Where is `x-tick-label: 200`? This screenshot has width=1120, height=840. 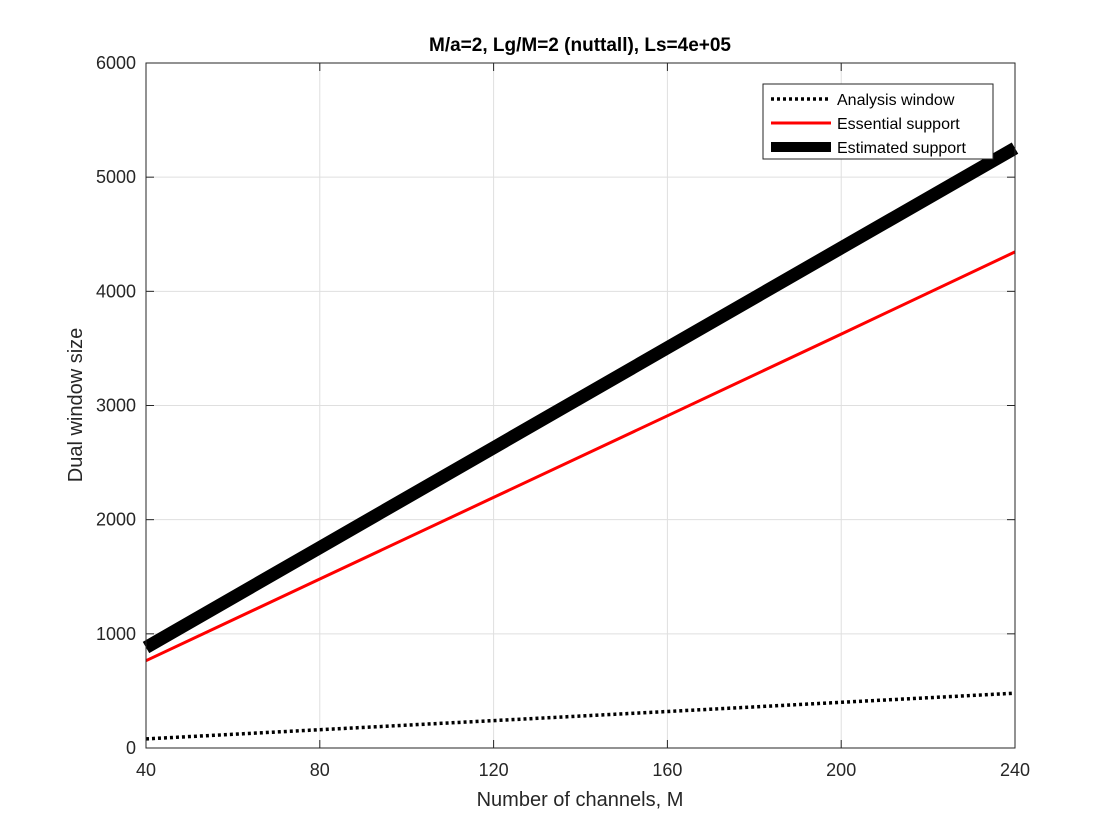 x-tick-label: 200 is located at coordinates (841, 770).